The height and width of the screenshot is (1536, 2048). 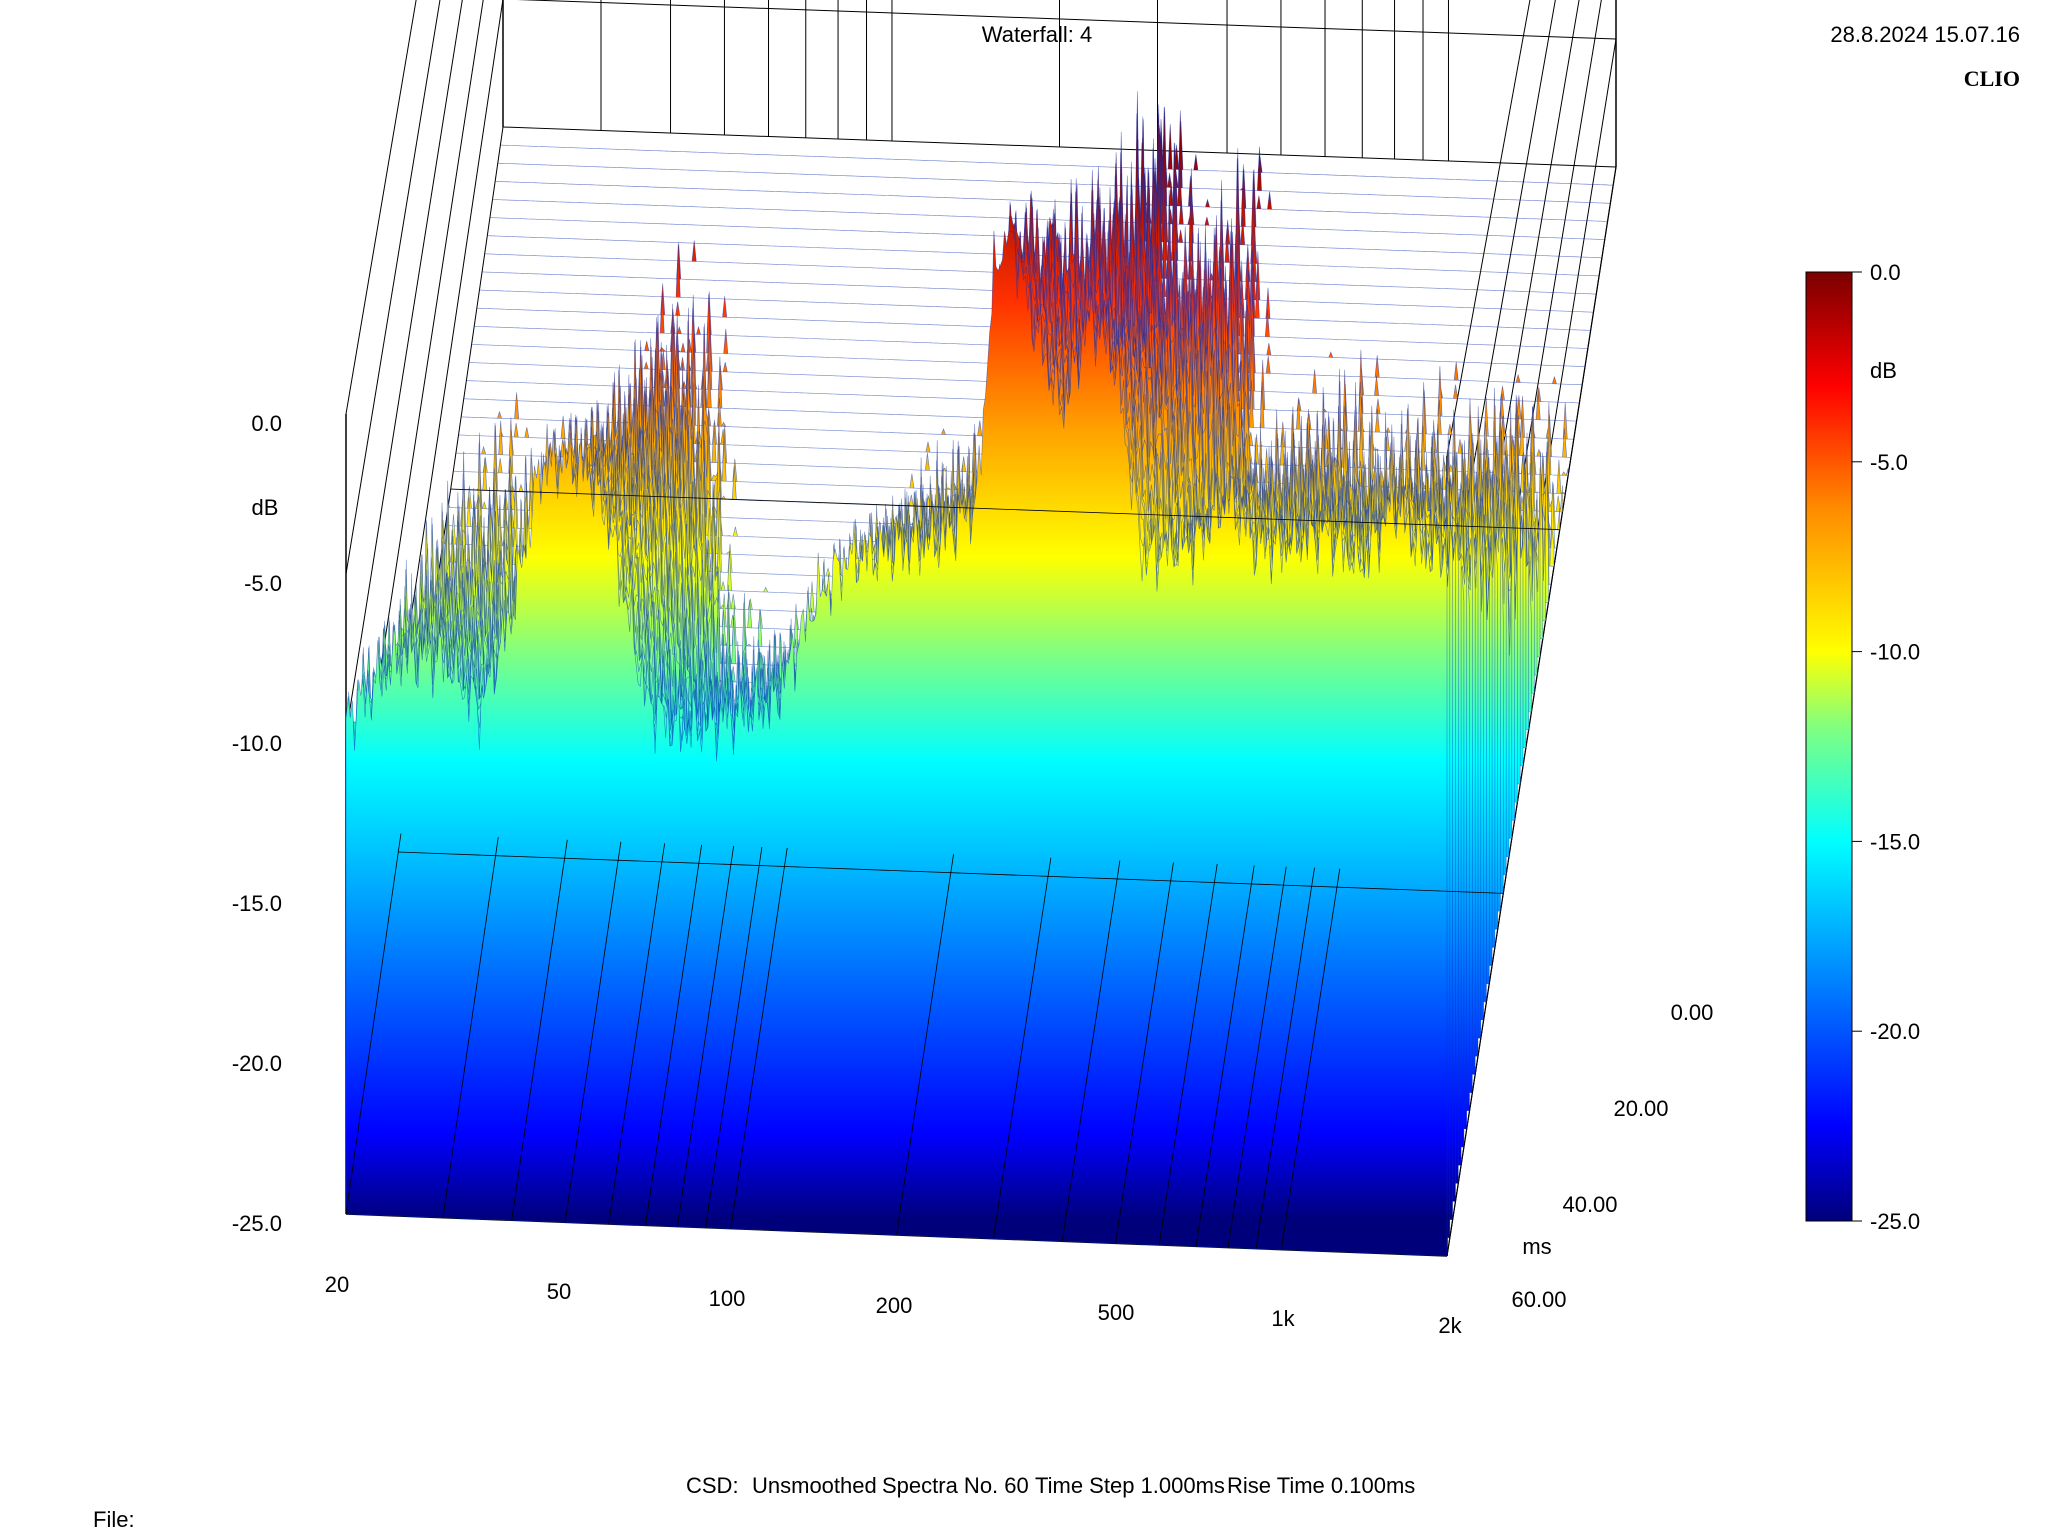 What do you see at coordinates (1536, 1246) in the screenshot?
I see `time-axis-unit: ms` at bounding box center [1536, 1246].